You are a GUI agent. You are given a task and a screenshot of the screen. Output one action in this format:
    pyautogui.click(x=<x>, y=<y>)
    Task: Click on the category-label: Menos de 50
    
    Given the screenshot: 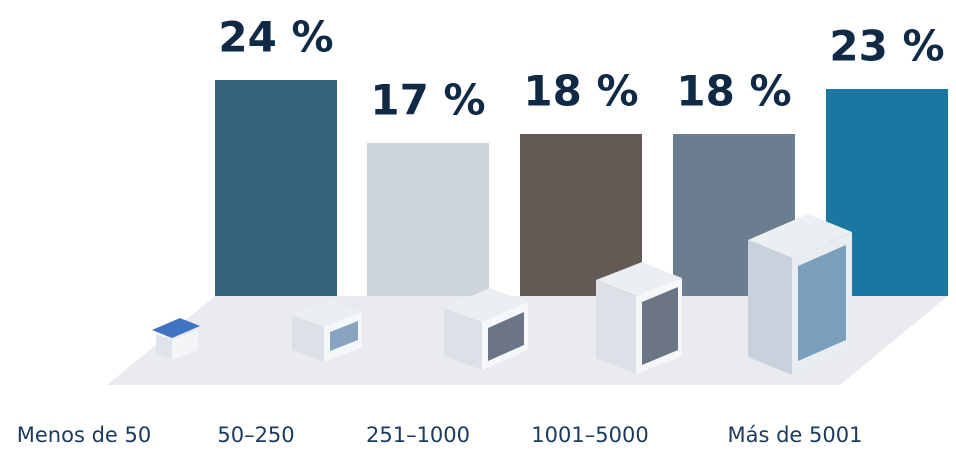 What is the action you would take?
    pyautogui.click(x=84, y=435)
    